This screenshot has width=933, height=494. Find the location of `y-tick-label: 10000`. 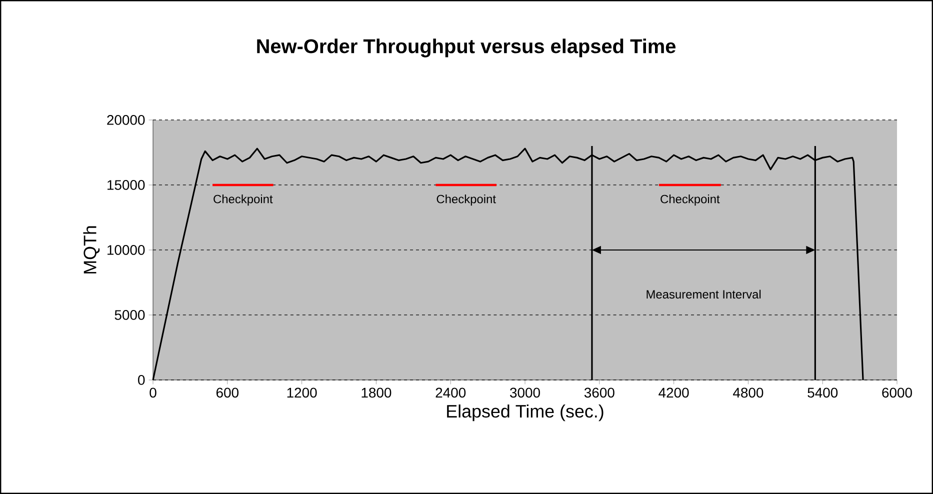

y-tick-label: 10000 is located at coordinates (126, 250).